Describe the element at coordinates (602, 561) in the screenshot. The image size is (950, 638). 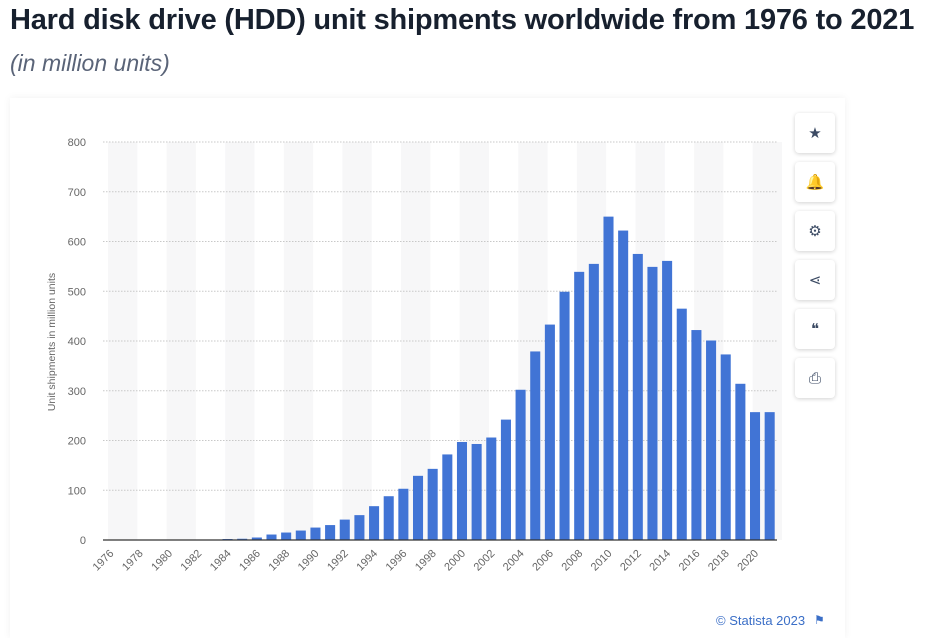
I see `x-tick-label: 2010` at that location.